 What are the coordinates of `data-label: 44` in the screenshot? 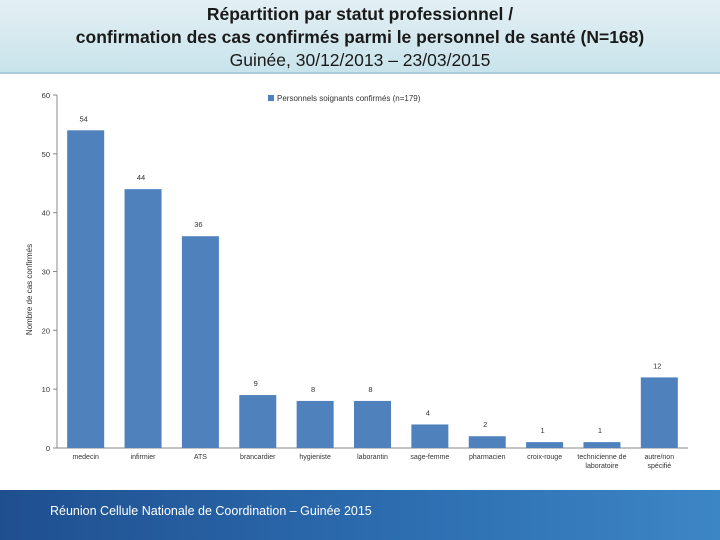 It's located at (141, 177).